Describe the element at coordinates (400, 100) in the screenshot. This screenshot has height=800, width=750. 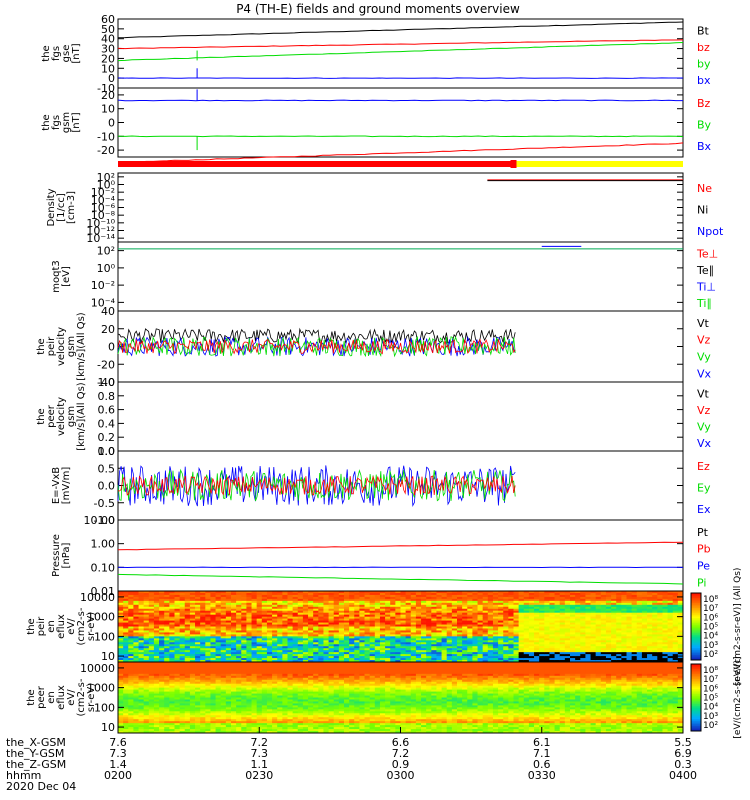
I see `series-Bx` at that location.